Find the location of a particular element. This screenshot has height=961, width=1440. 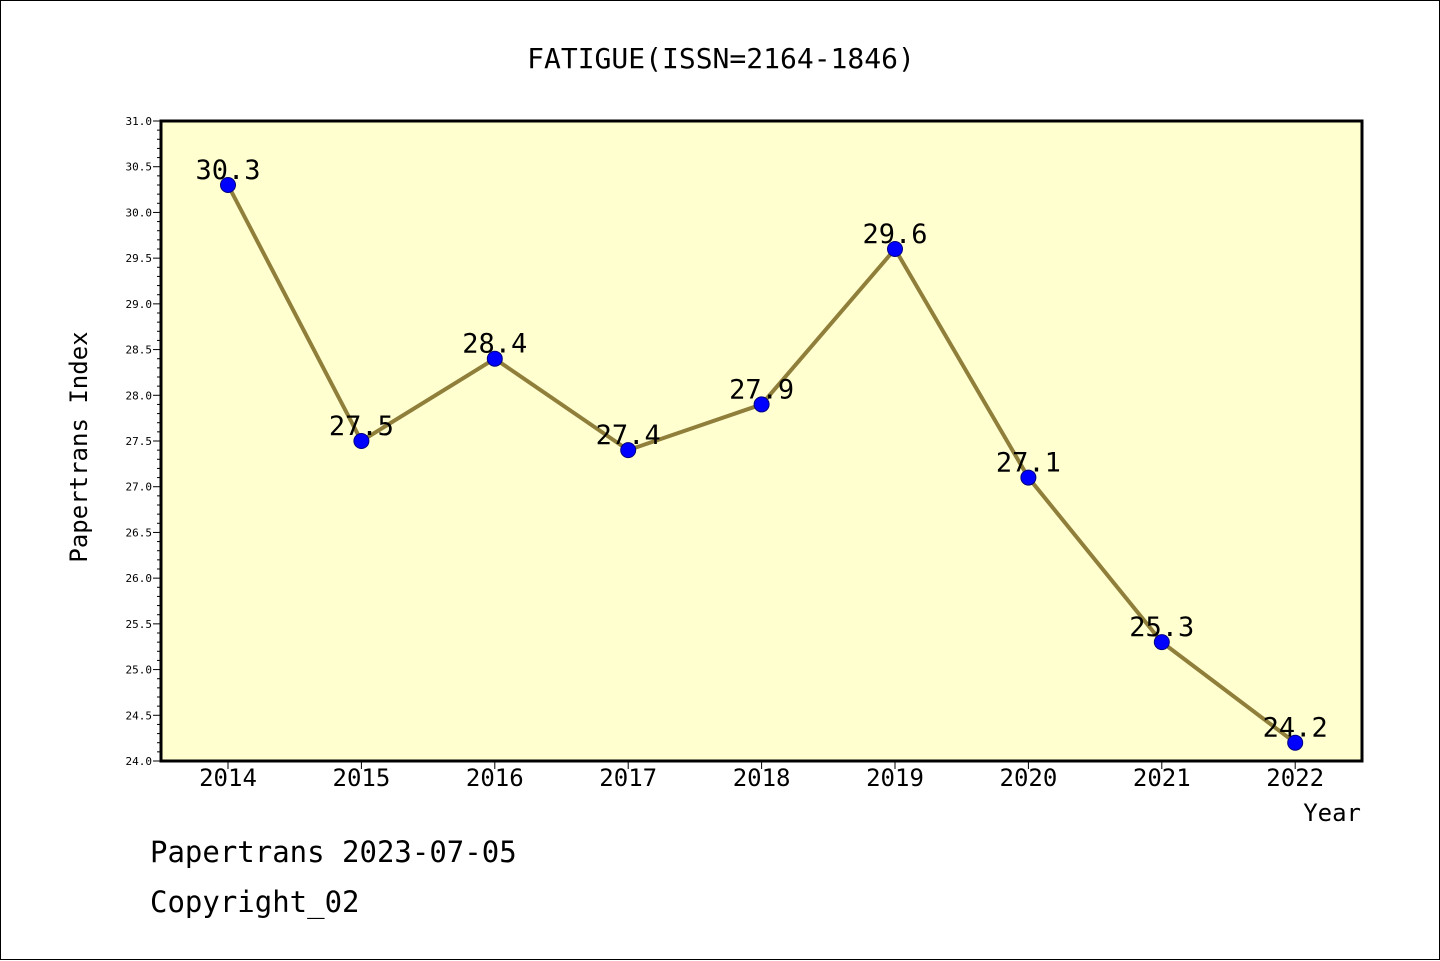

data-label: 25.3 is located at coordinates (1161, 627).